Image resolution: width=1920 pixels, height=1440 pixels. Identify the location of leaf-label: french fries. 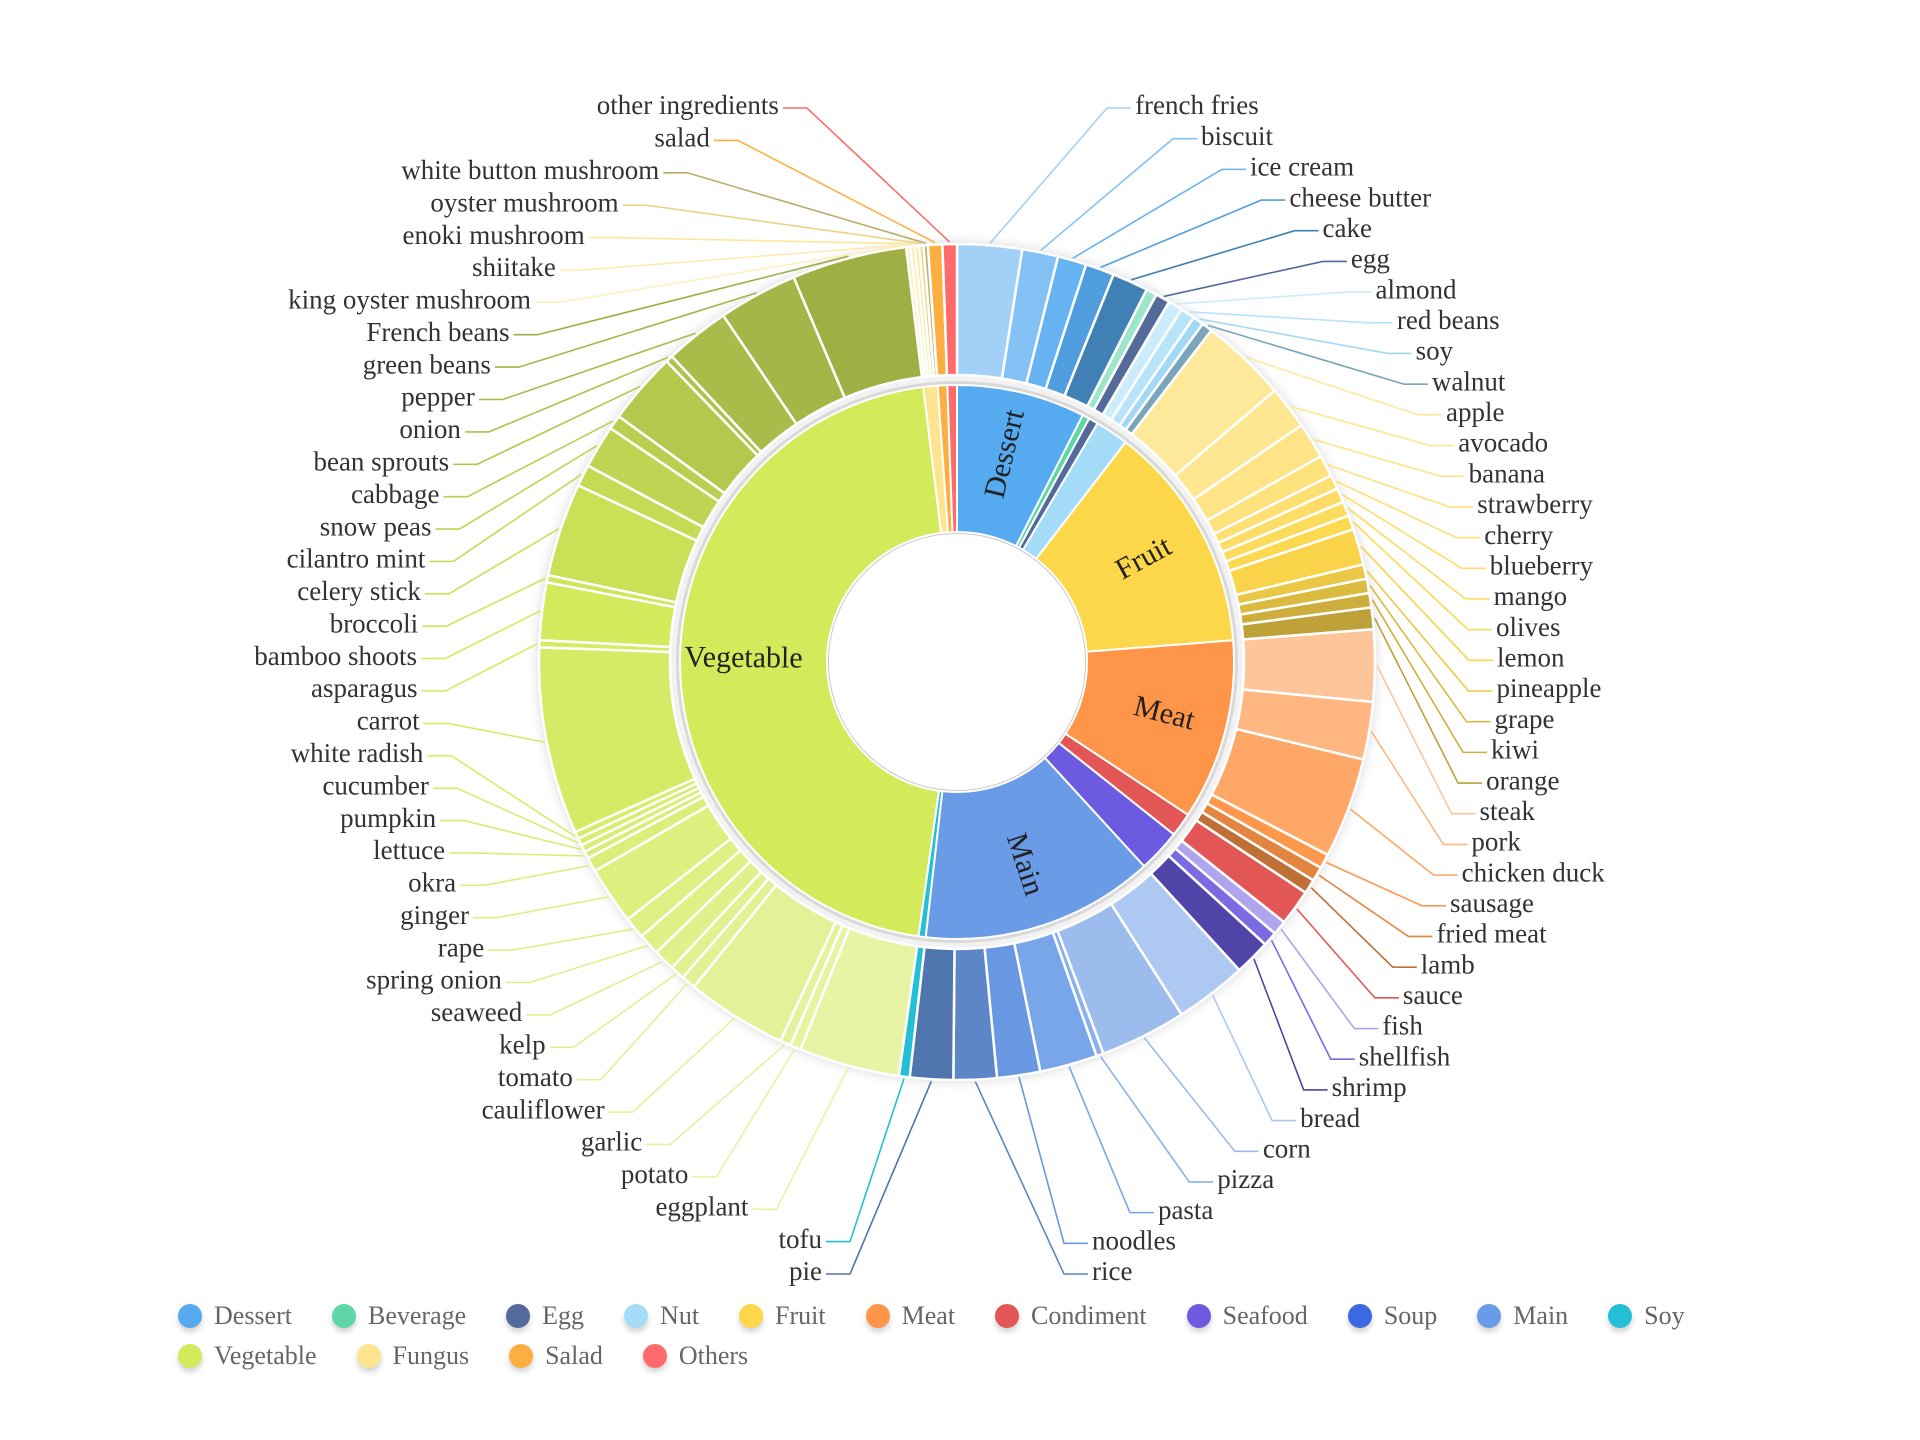
(1197, 105).